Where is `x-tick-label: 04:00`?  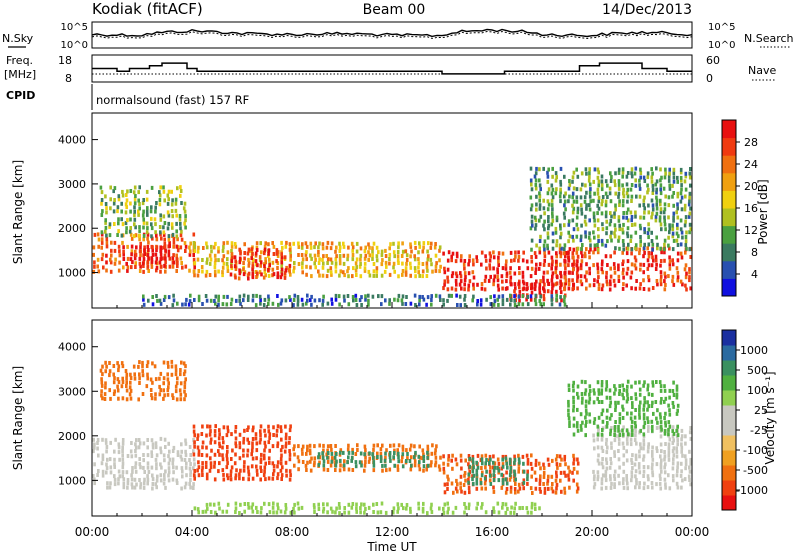 x-tick-label: 04:00 is located at coordinates (192, 532).